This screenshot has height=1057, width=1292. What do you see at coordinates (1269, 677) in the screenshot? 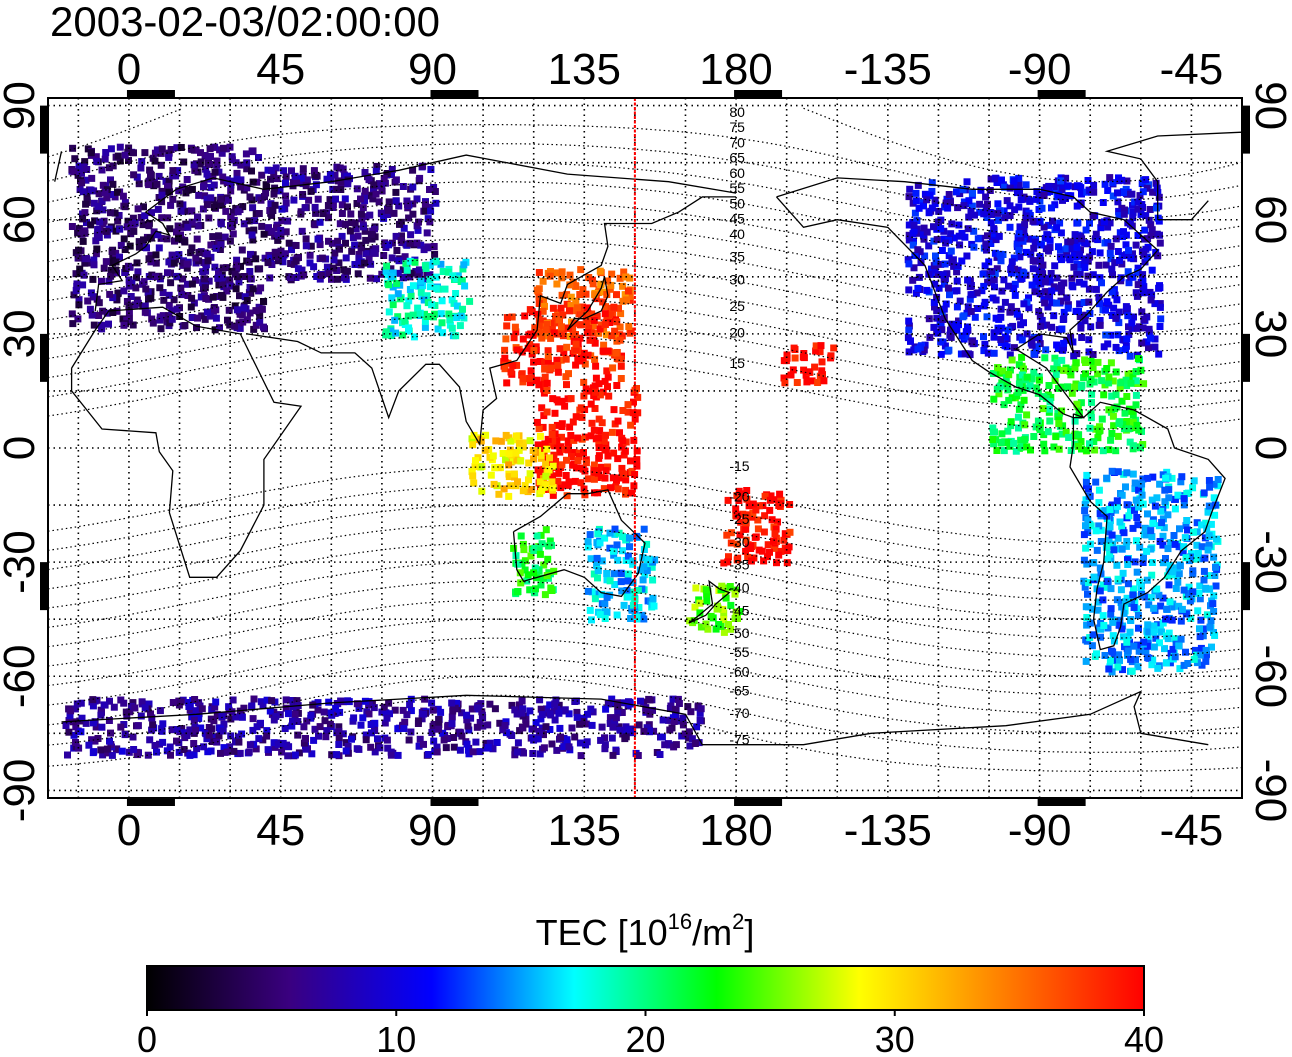
I see `latitude-label: -60` at bounding box center [1269, 677].